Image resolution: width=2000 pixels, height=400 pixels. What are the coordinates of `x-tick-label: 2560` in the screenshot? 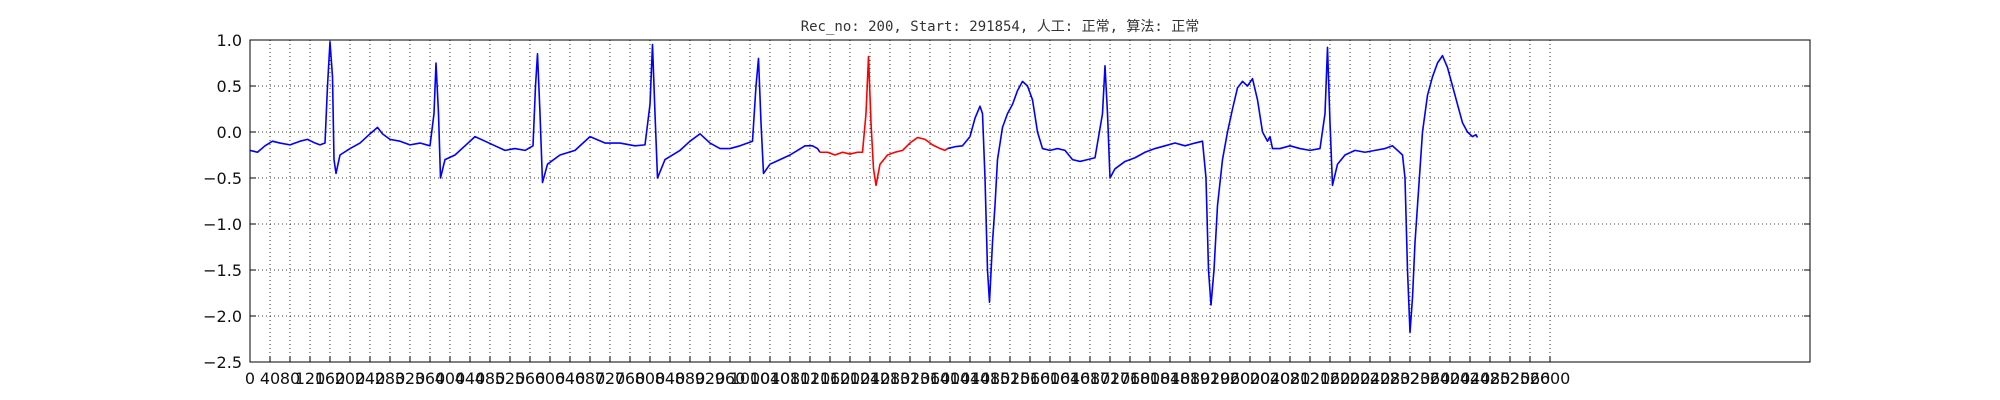 It's located at (1530, 378).